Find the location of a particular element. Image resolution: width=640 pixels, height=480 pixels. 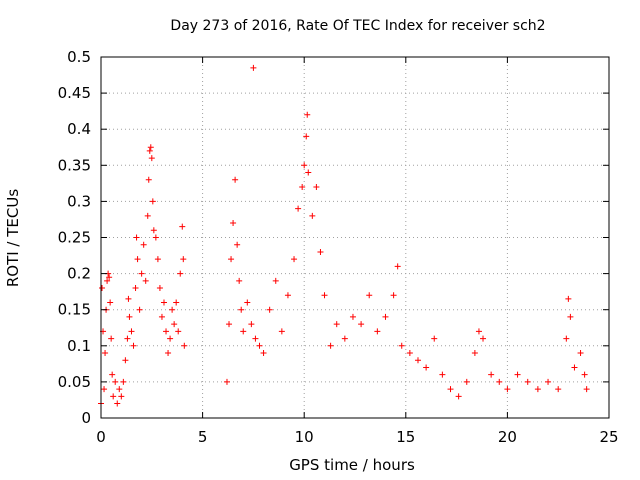

y-axis-label: ROTI / TECUs is located at coordinates (13, 238).